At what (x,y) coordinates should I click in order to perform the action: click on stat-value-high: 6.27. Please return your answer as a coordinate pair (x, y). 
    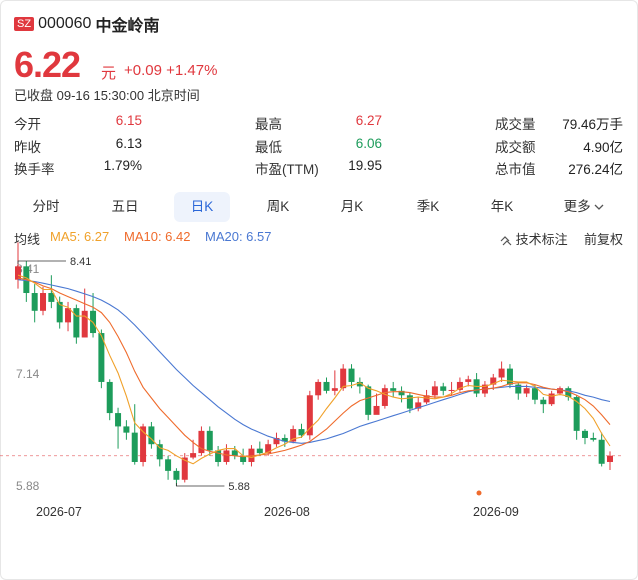
    Looking at the image, I should click on (368, 120).